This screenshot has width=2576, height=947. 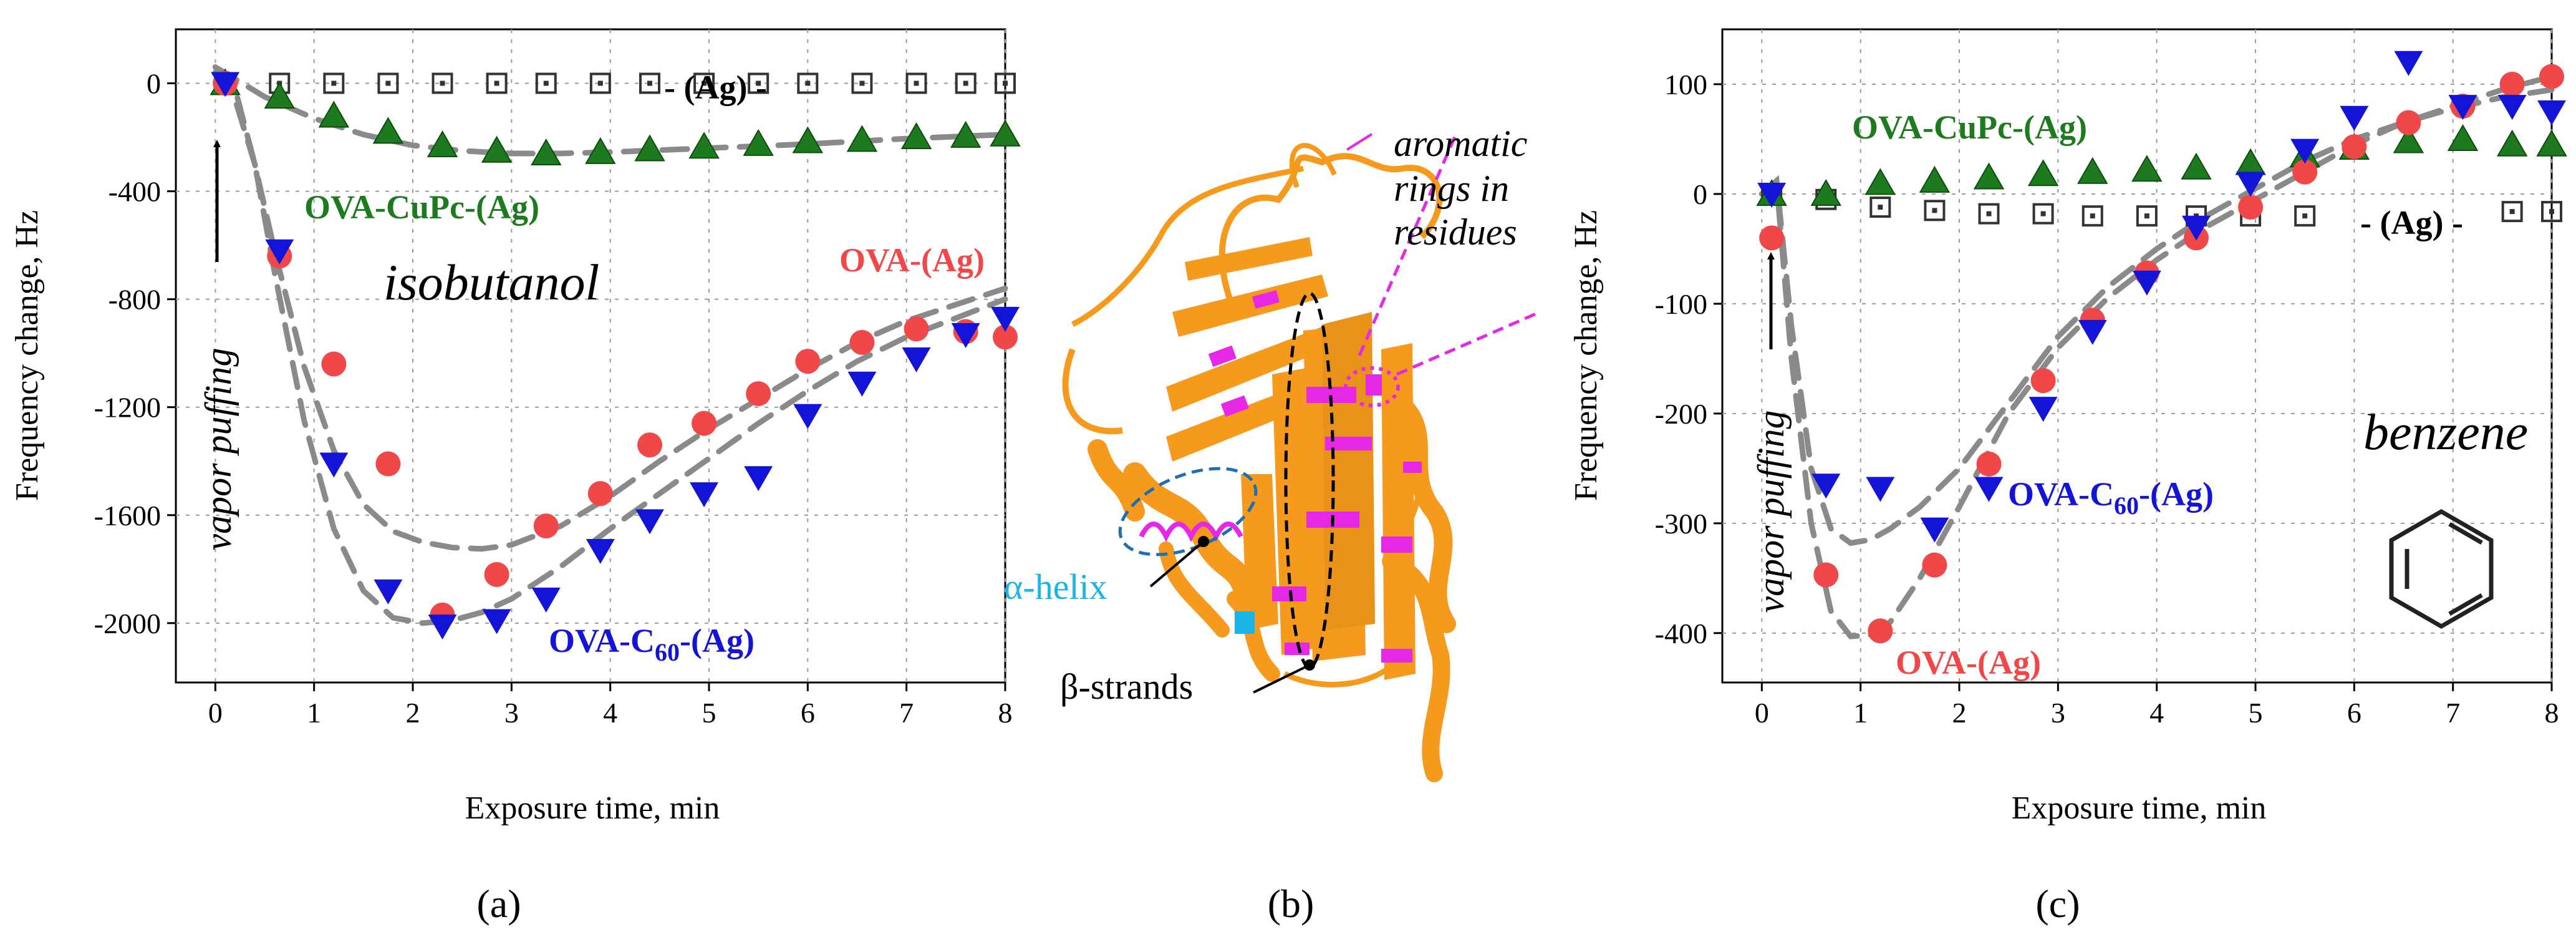 I want to click on cupc-label-a-text: OVA-CuPc-(Ag), so click(x=421, y=207).